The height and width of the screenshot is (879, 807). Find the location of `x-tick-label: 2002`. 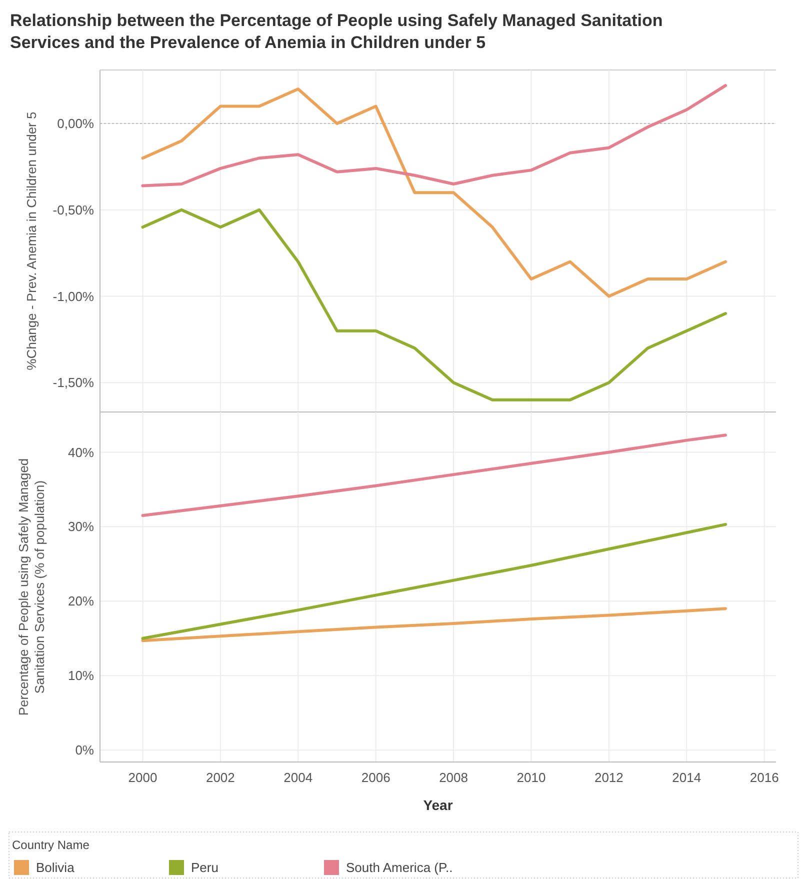

x-tick-label: 2002 is located at coordinates (220, 777).